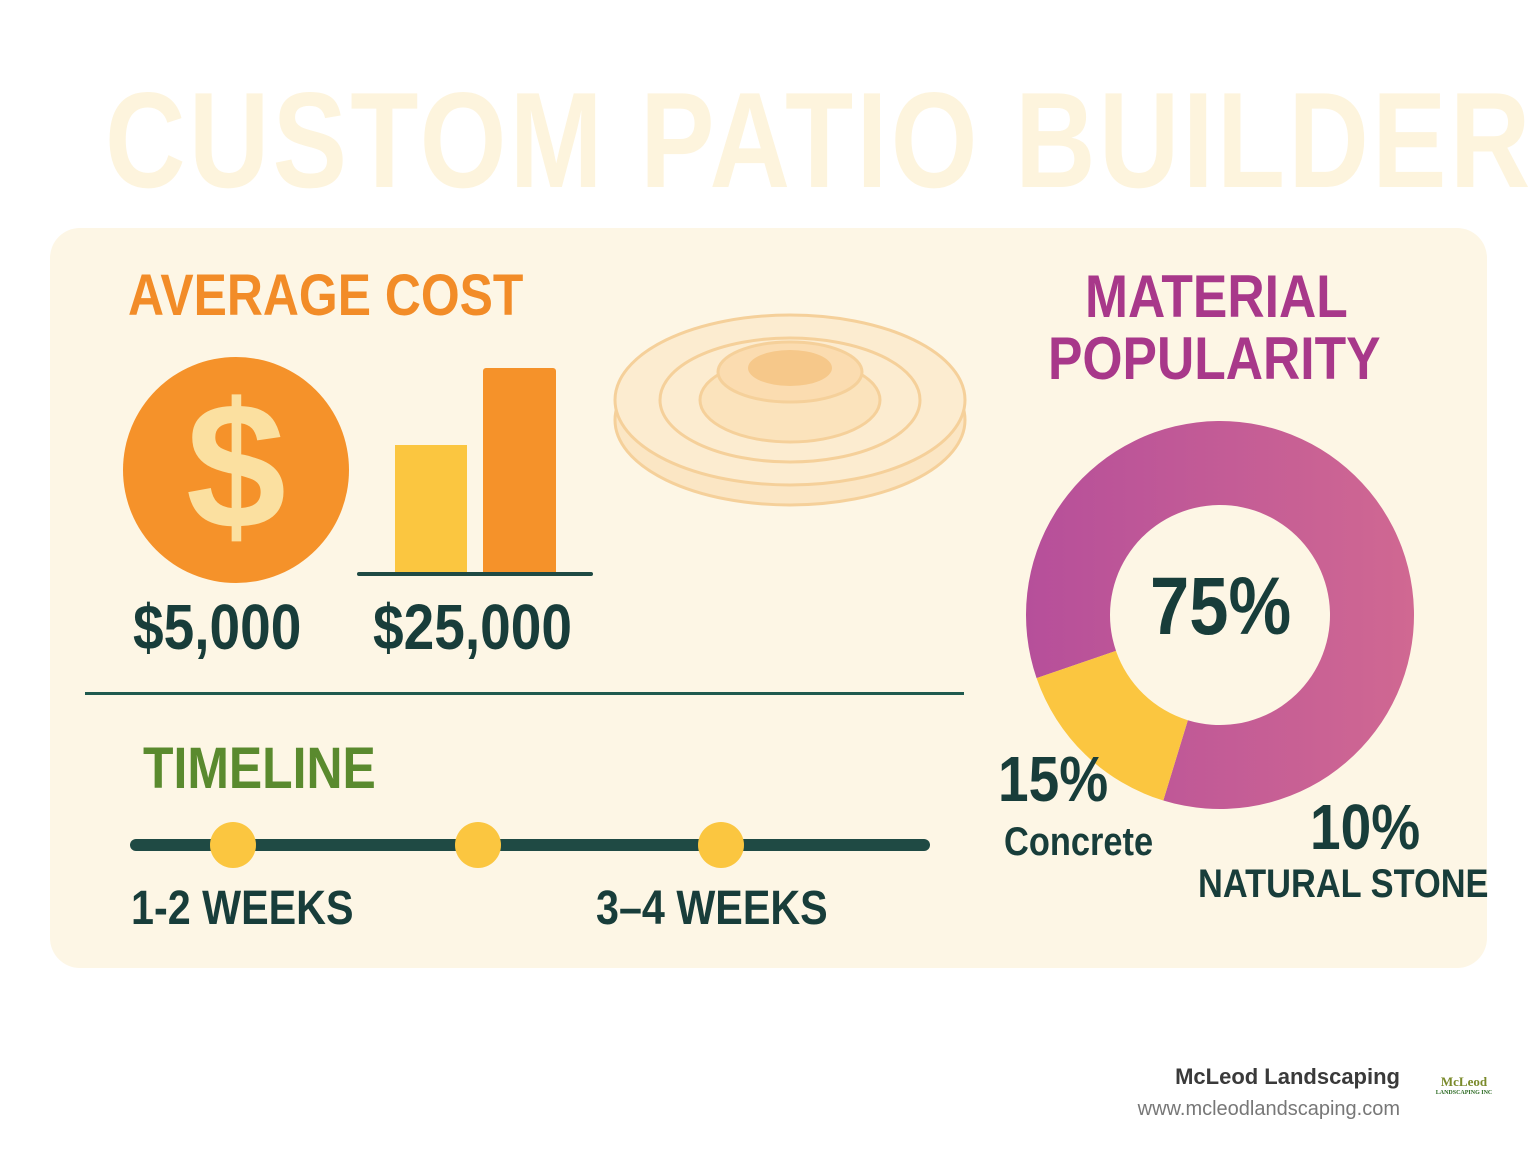 Image resolution: width=1536 pixels, height=1154 pixels. I want to click on dollar-icon: $, so click(236, 470).